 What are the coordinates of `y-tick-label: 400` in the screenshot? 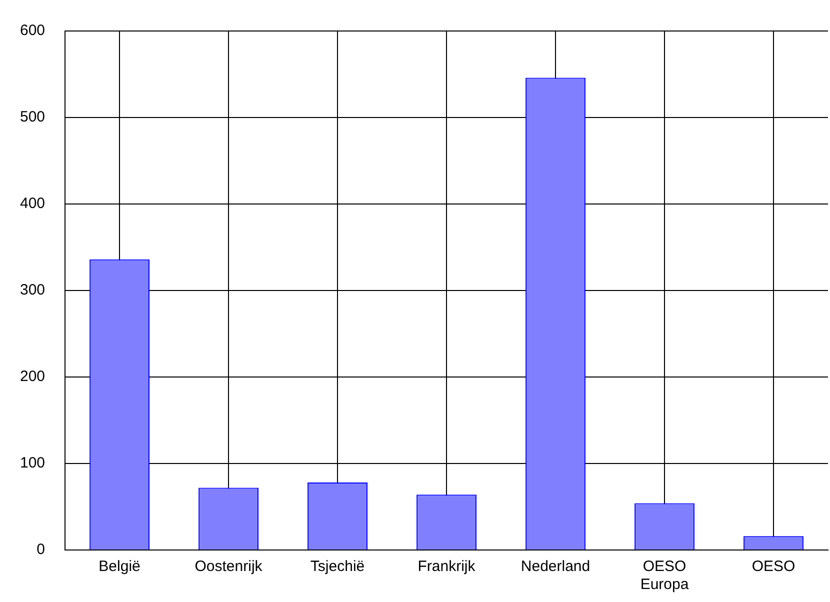 It's located at (33, 203).